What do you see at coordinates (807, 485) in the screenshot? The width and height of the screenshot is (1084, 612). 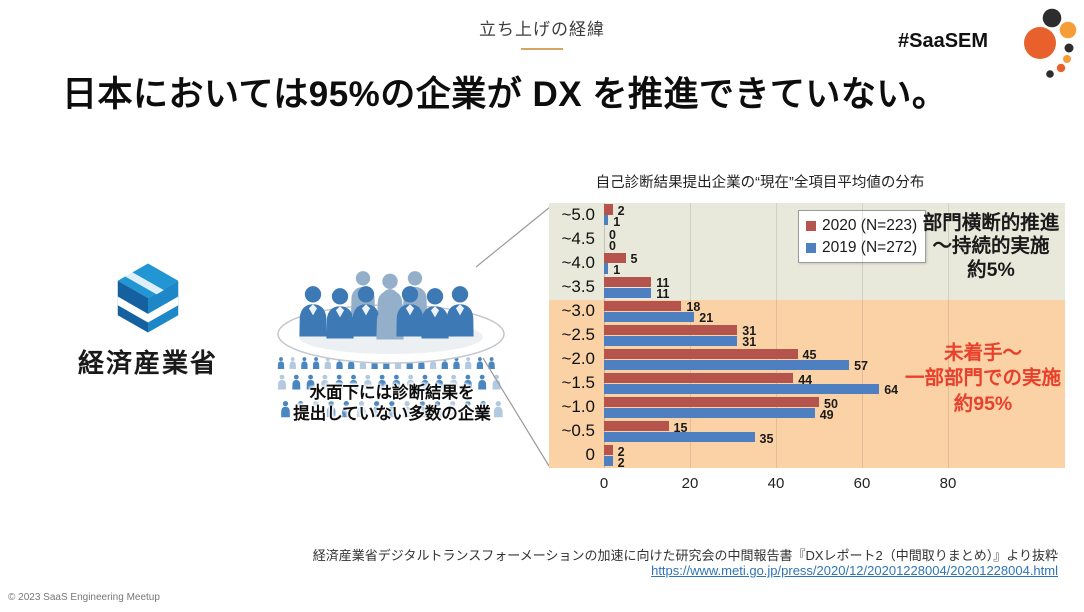 I see `x-axis: 0 20 40 60 80` at bounding box center [807, 485].